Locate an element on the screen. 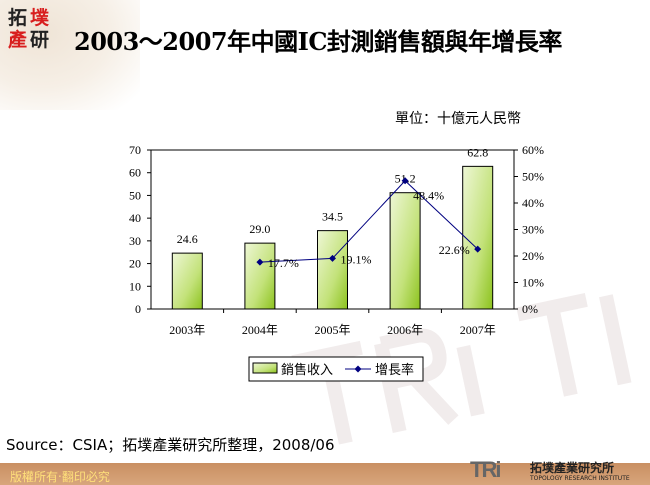 The image size is (650, 485). left-tick-label: 50 is located at coordinates (135, 195).